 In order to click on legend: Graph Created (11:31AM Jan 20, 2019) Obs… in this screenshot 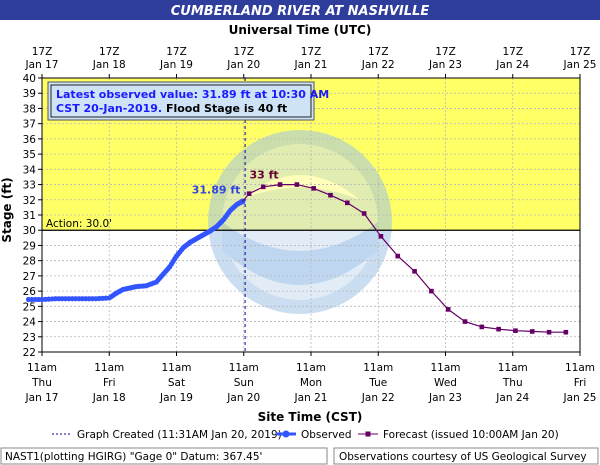, I will do `click(305, 435)`.